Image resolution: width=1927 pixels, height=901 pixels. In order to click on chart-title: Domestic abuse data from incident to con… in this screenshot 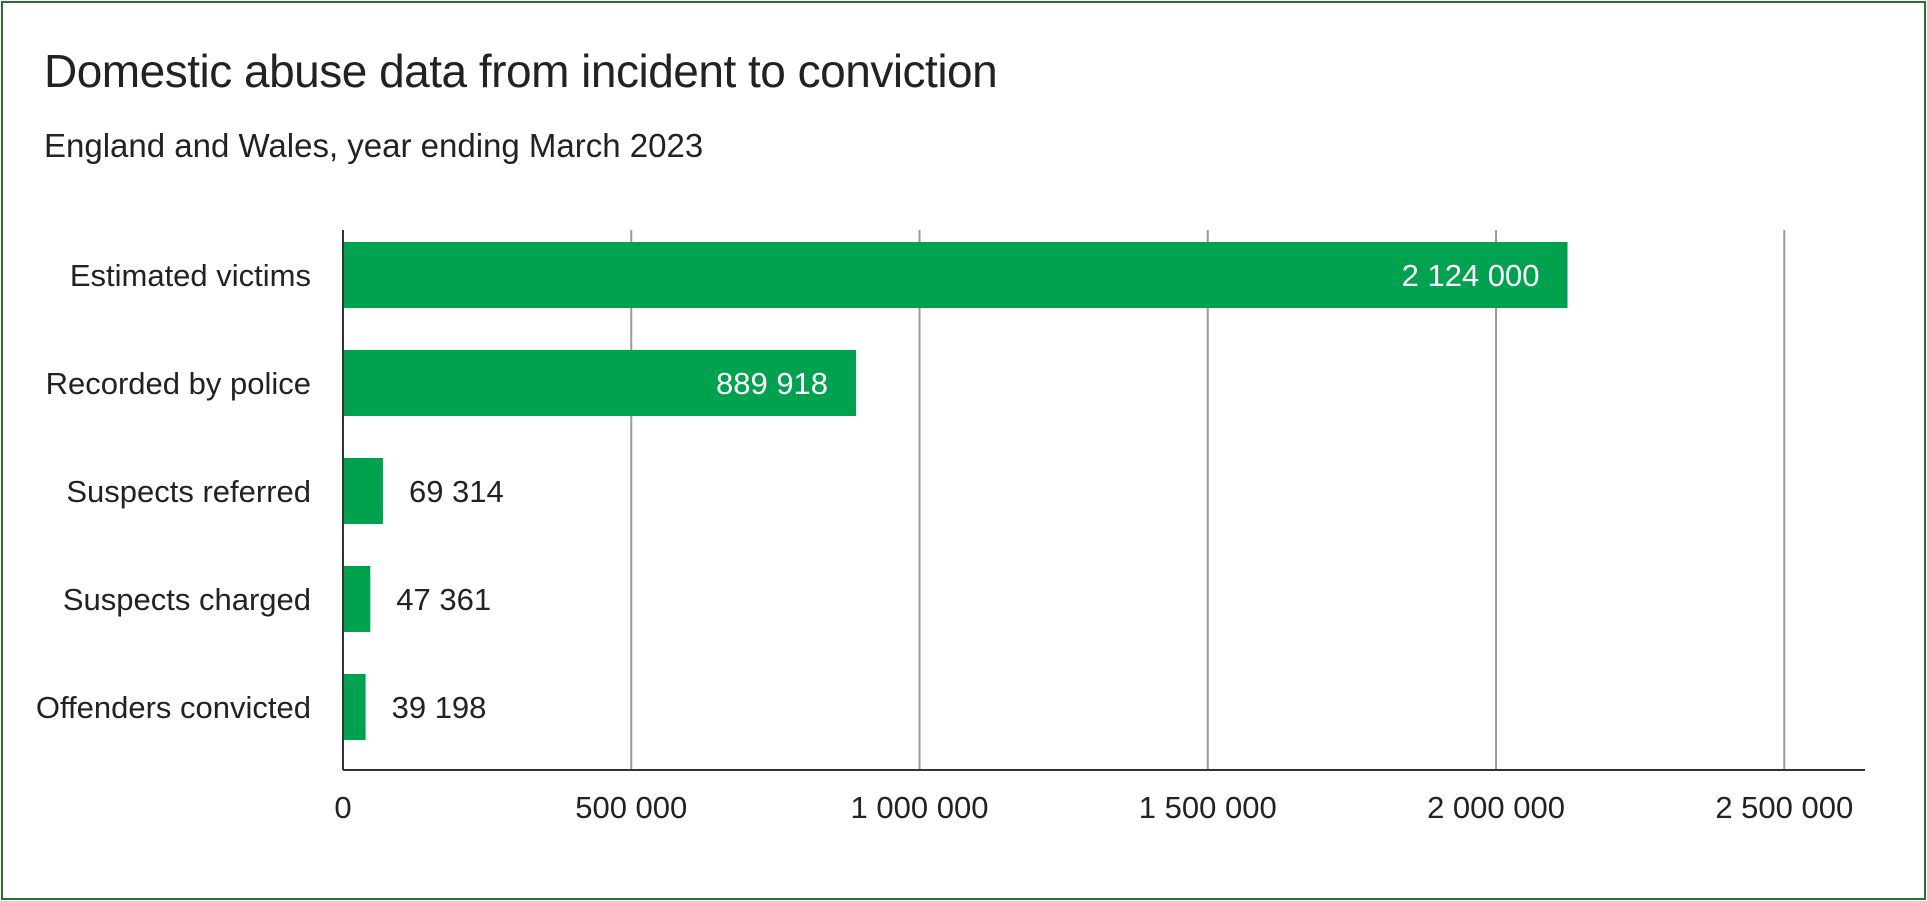, I will do `click(521, 71)`.